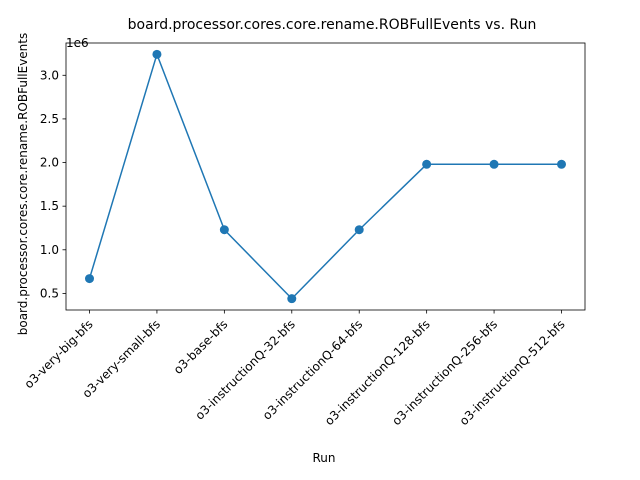 The width and height of the screenshot is (640, 480). What do you see at coordinates (49, 206) in the screenshot?
I see `y-tick-label: 1.5` at bounding box center [49, 206].